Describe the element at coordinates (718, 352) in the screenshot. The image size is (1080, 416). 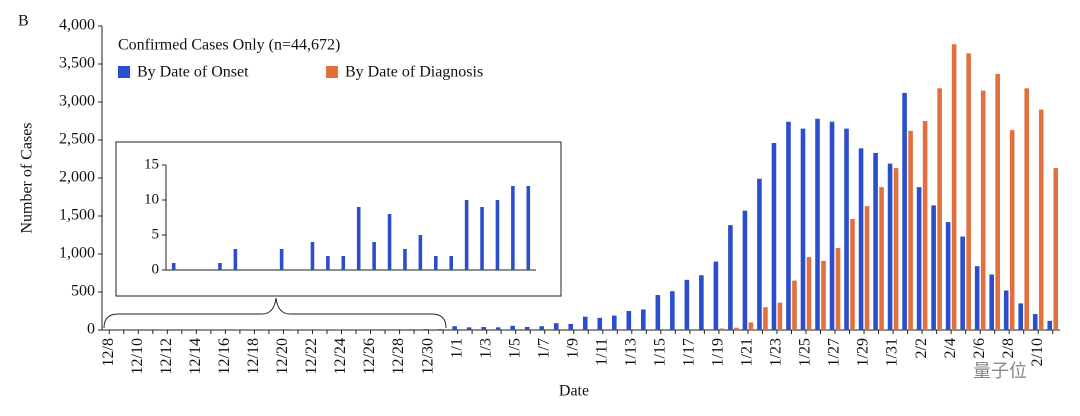
I see `x-tick-label: 1/19` at that location.